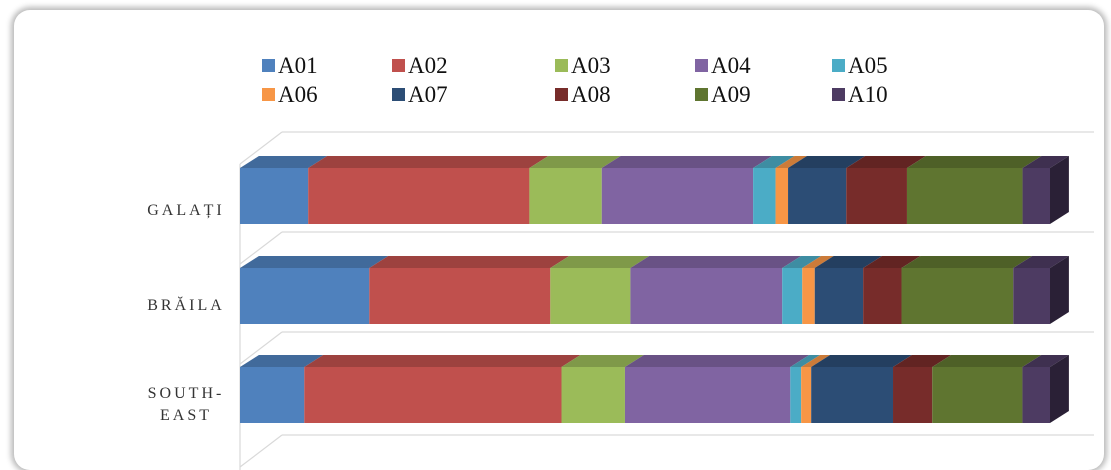  What do you see at coordinates (591, 65) in the screenshot?
I see `legend-label: A03` at bounding box center [591, 65].